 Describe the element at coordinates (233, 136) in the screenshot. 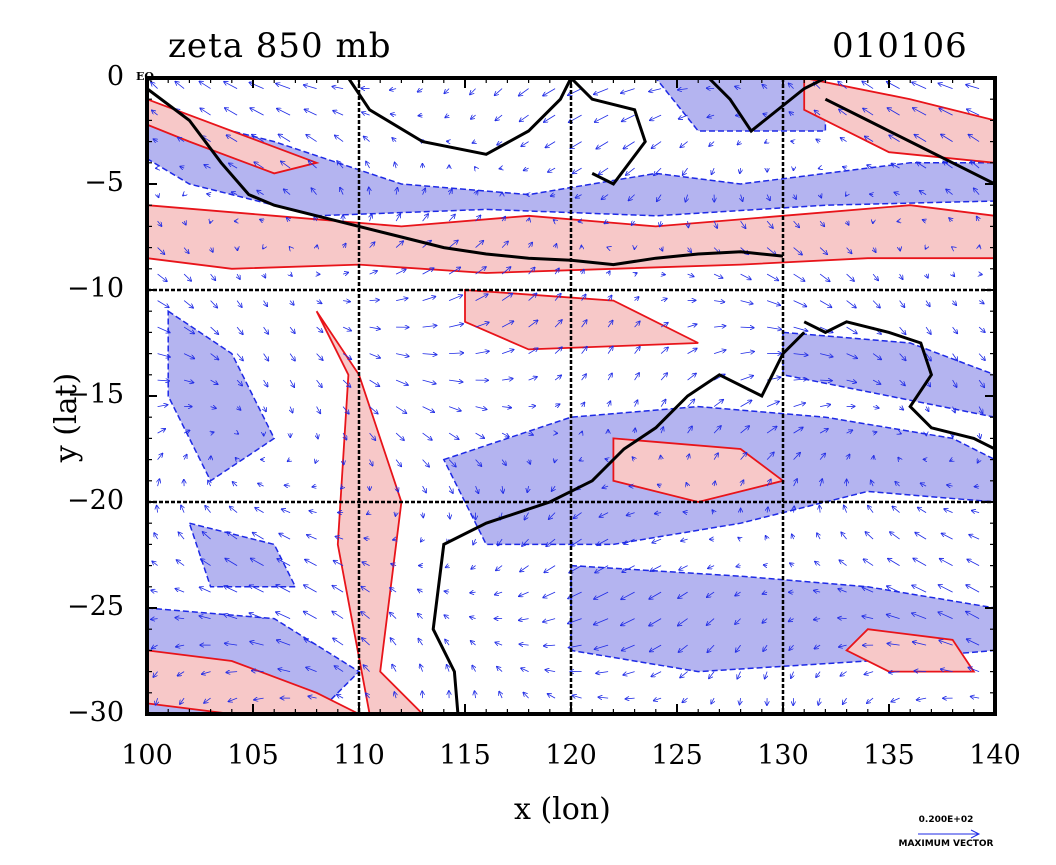

I see `positive-vorticity-region` at that location.